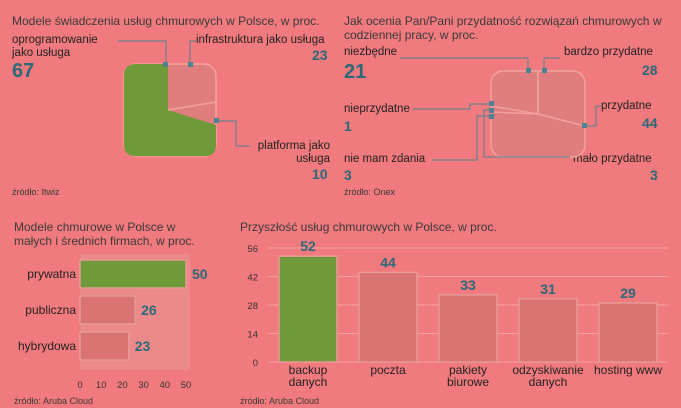  What do you see at coordinates (308, 376) in the screenshot?
I see `chart4-category-label: backup danych` at bounding box center [308, 376].